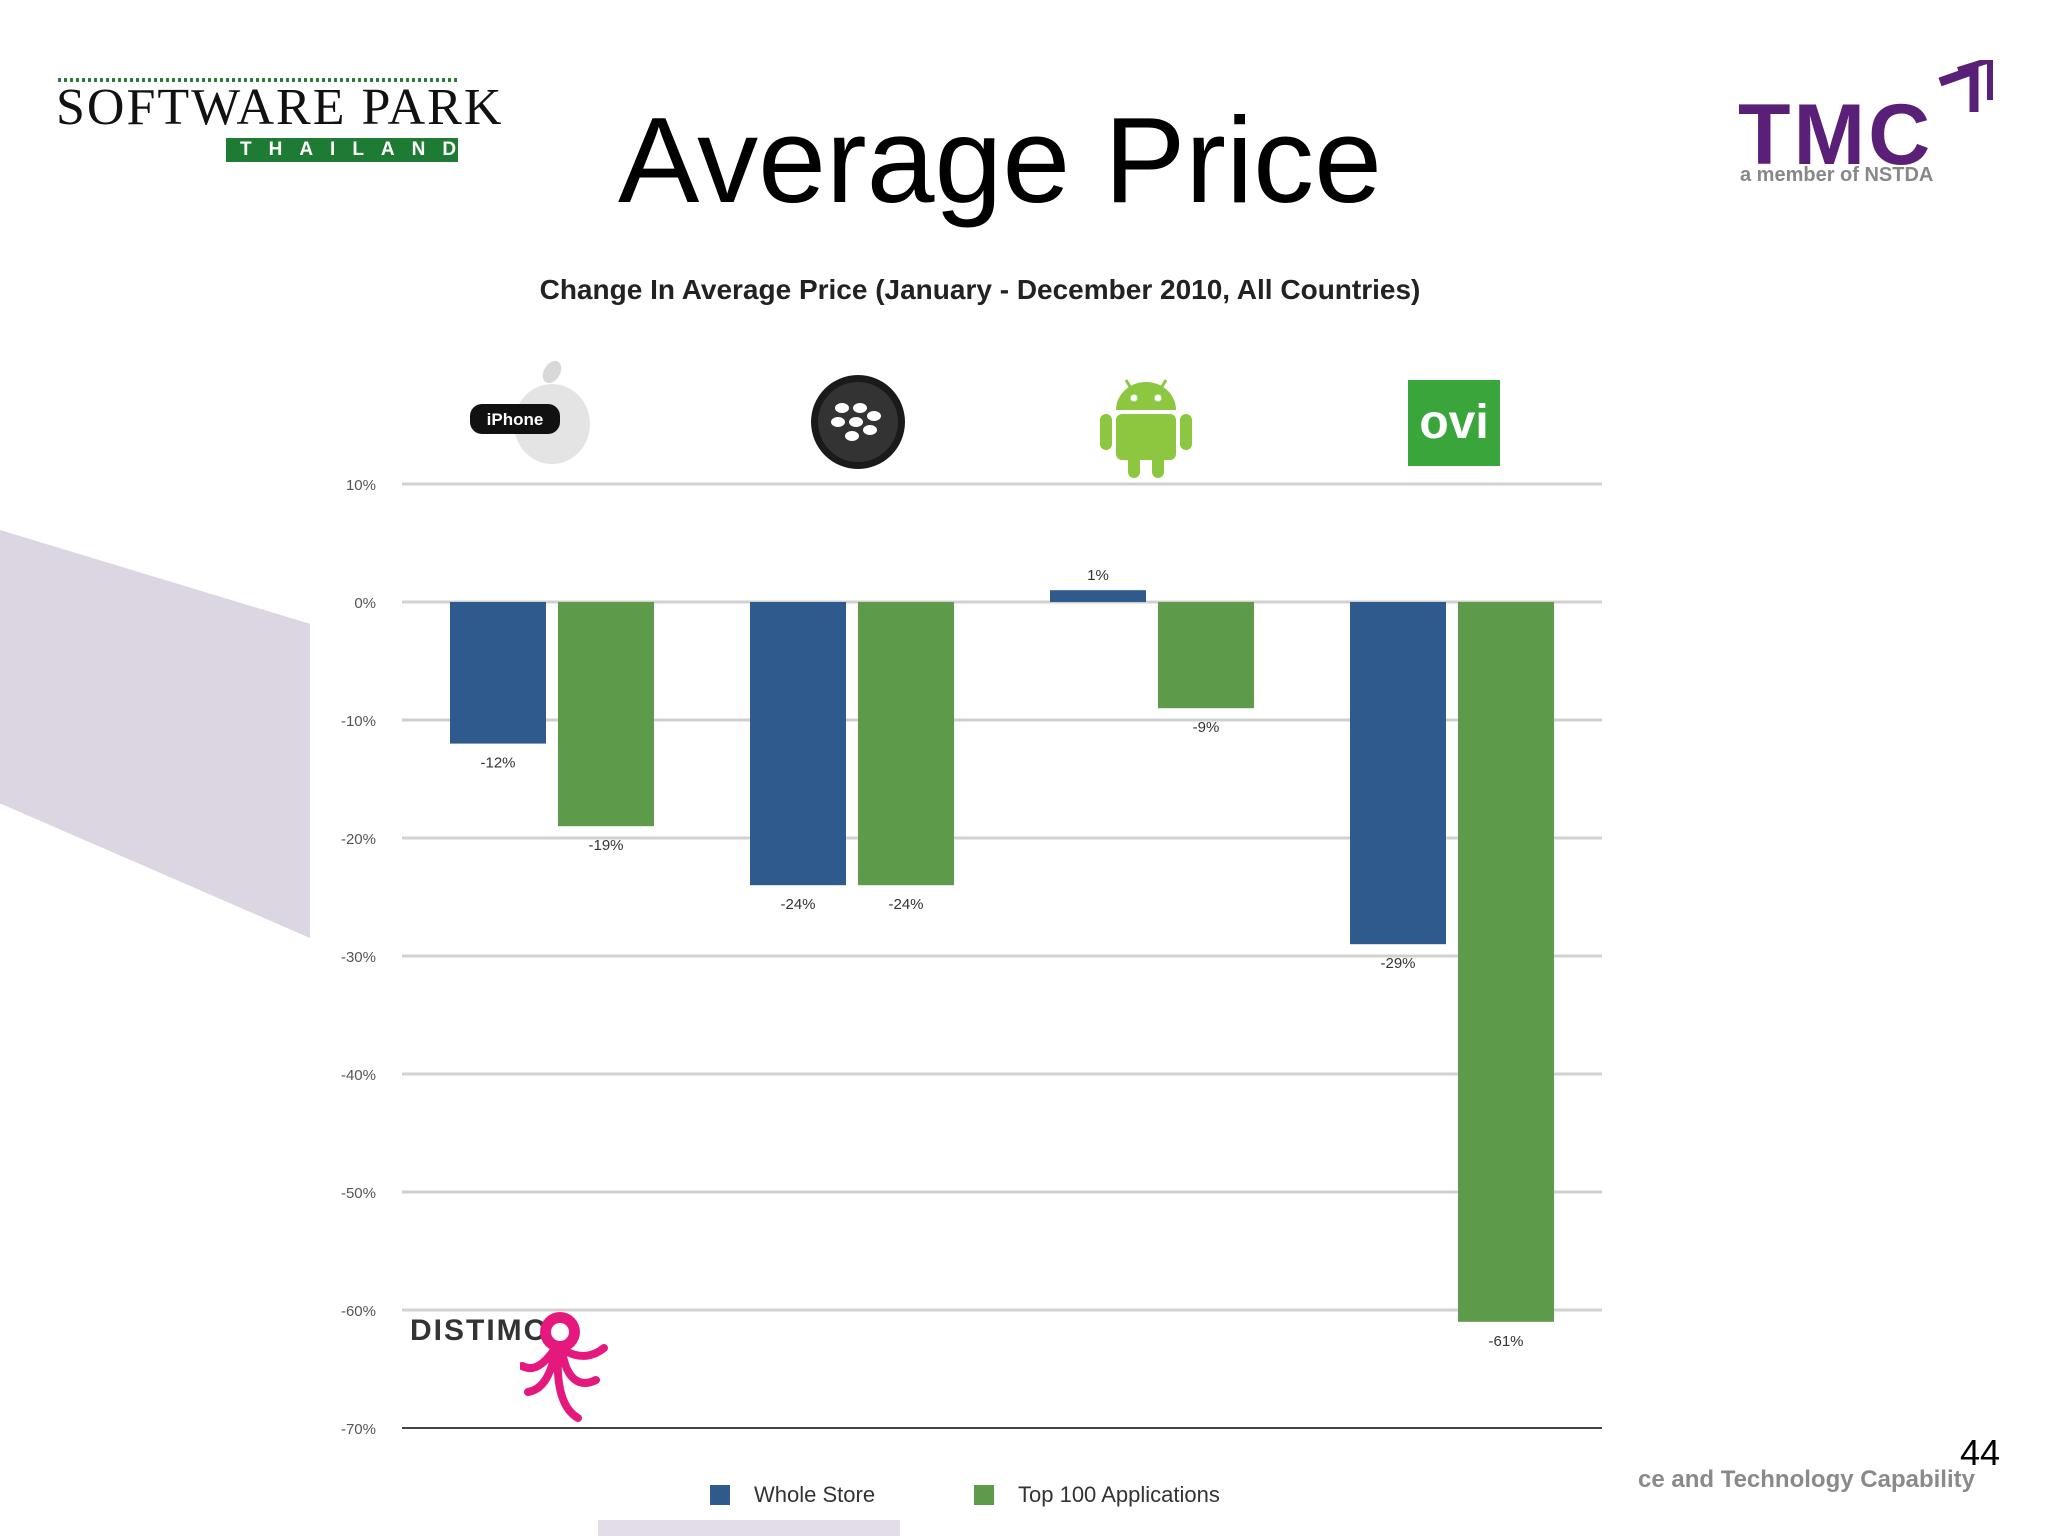  Describe the element at coordinates (858, 422) in the screenshot. I see `blackberry-icon` at that location.